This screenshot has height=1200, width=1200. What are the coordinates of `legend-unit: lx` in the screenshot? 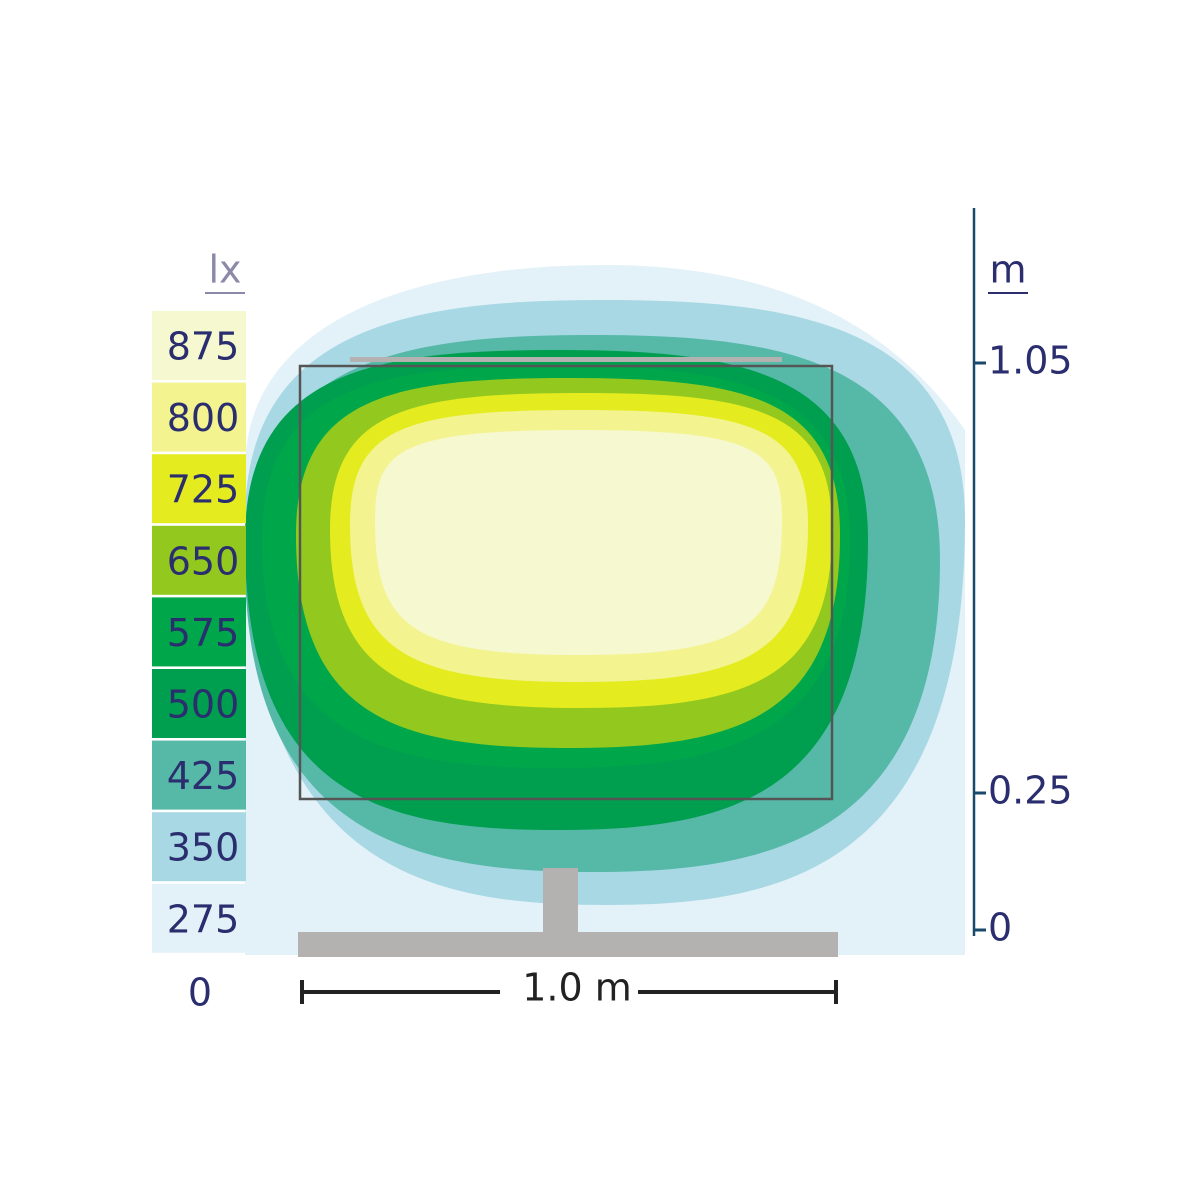 It's located at (224, 270).